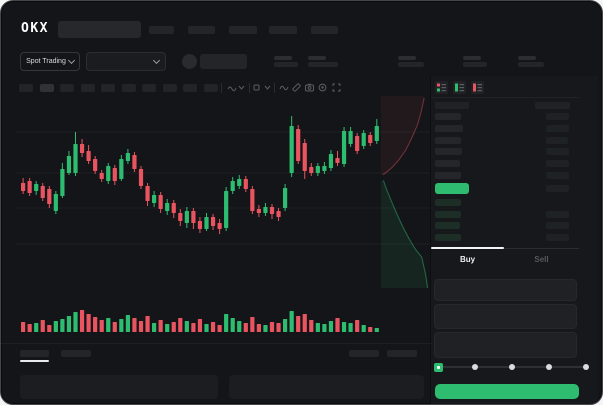 This screenshot has width=603, height=405. What do you see at coordinates (322, 87) in the screenshot?
I see `settings-gear-icon` at bounding box center [322, 87].